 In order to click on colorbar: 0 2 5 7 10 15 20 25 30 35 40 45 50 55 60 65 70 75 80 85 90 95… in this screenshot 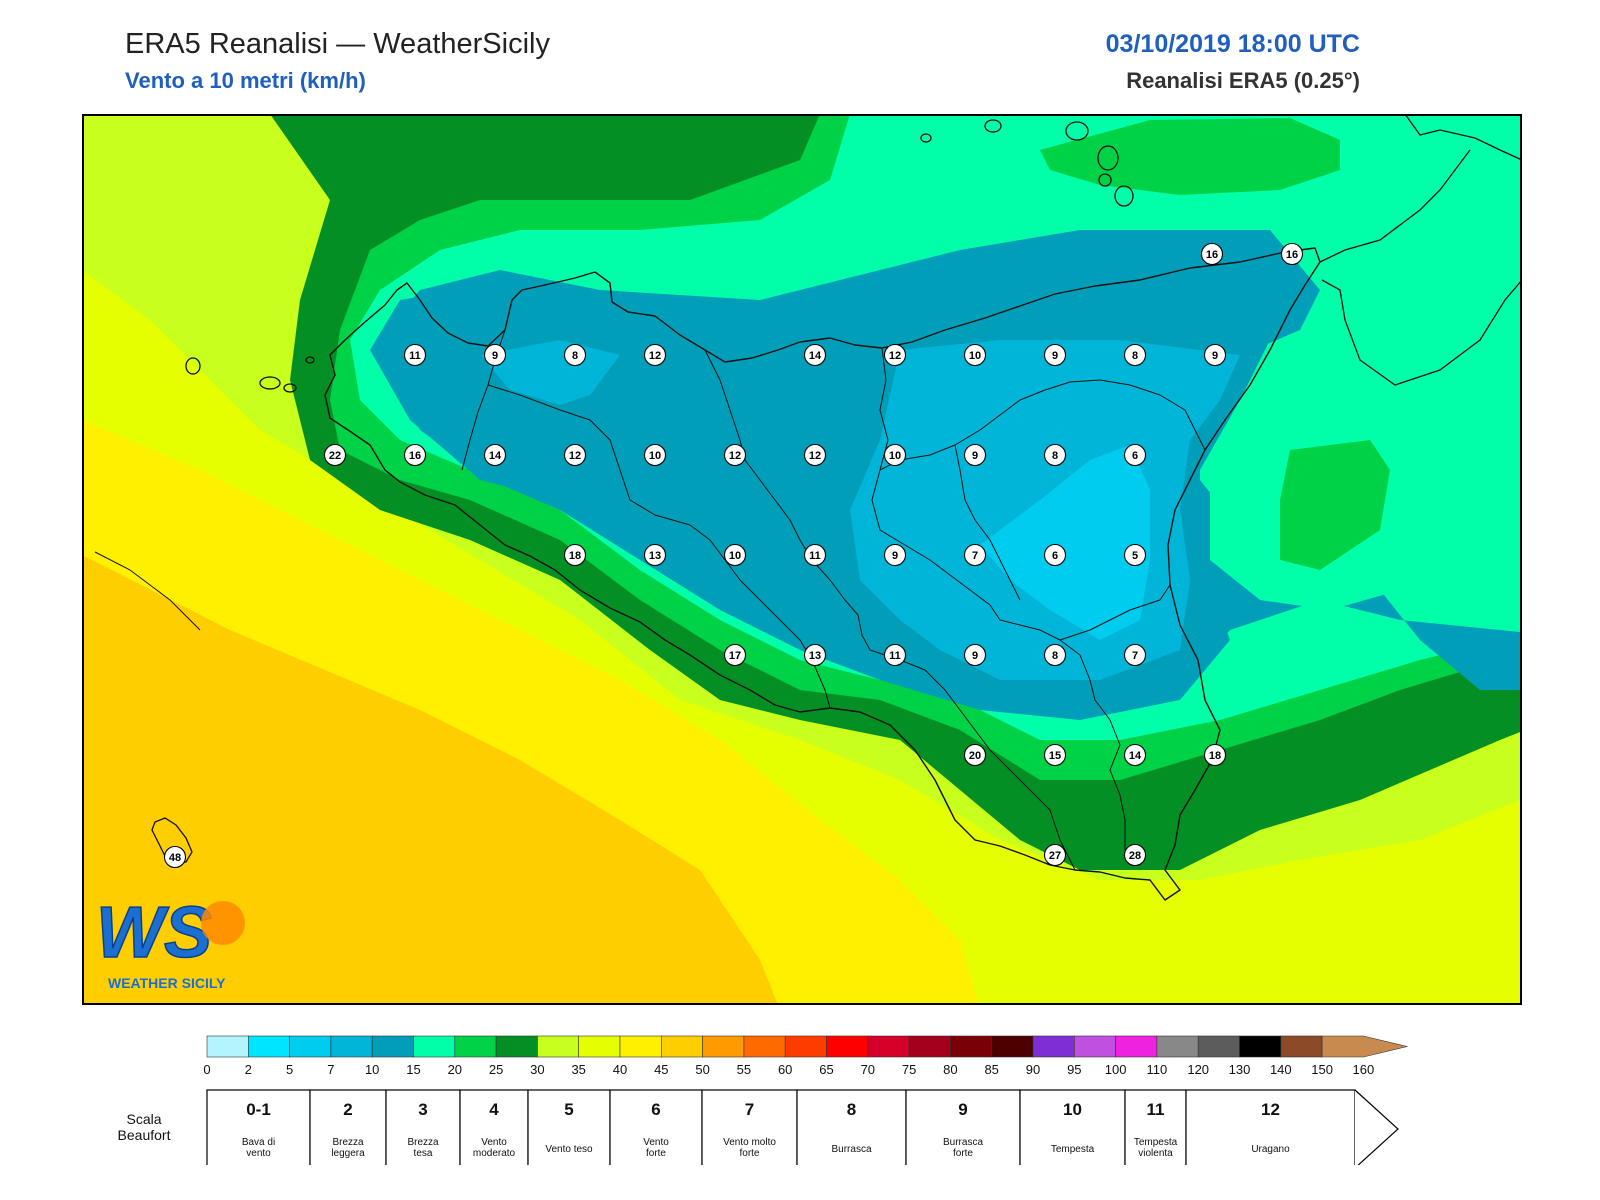, I will do `click(805, 1056)`.